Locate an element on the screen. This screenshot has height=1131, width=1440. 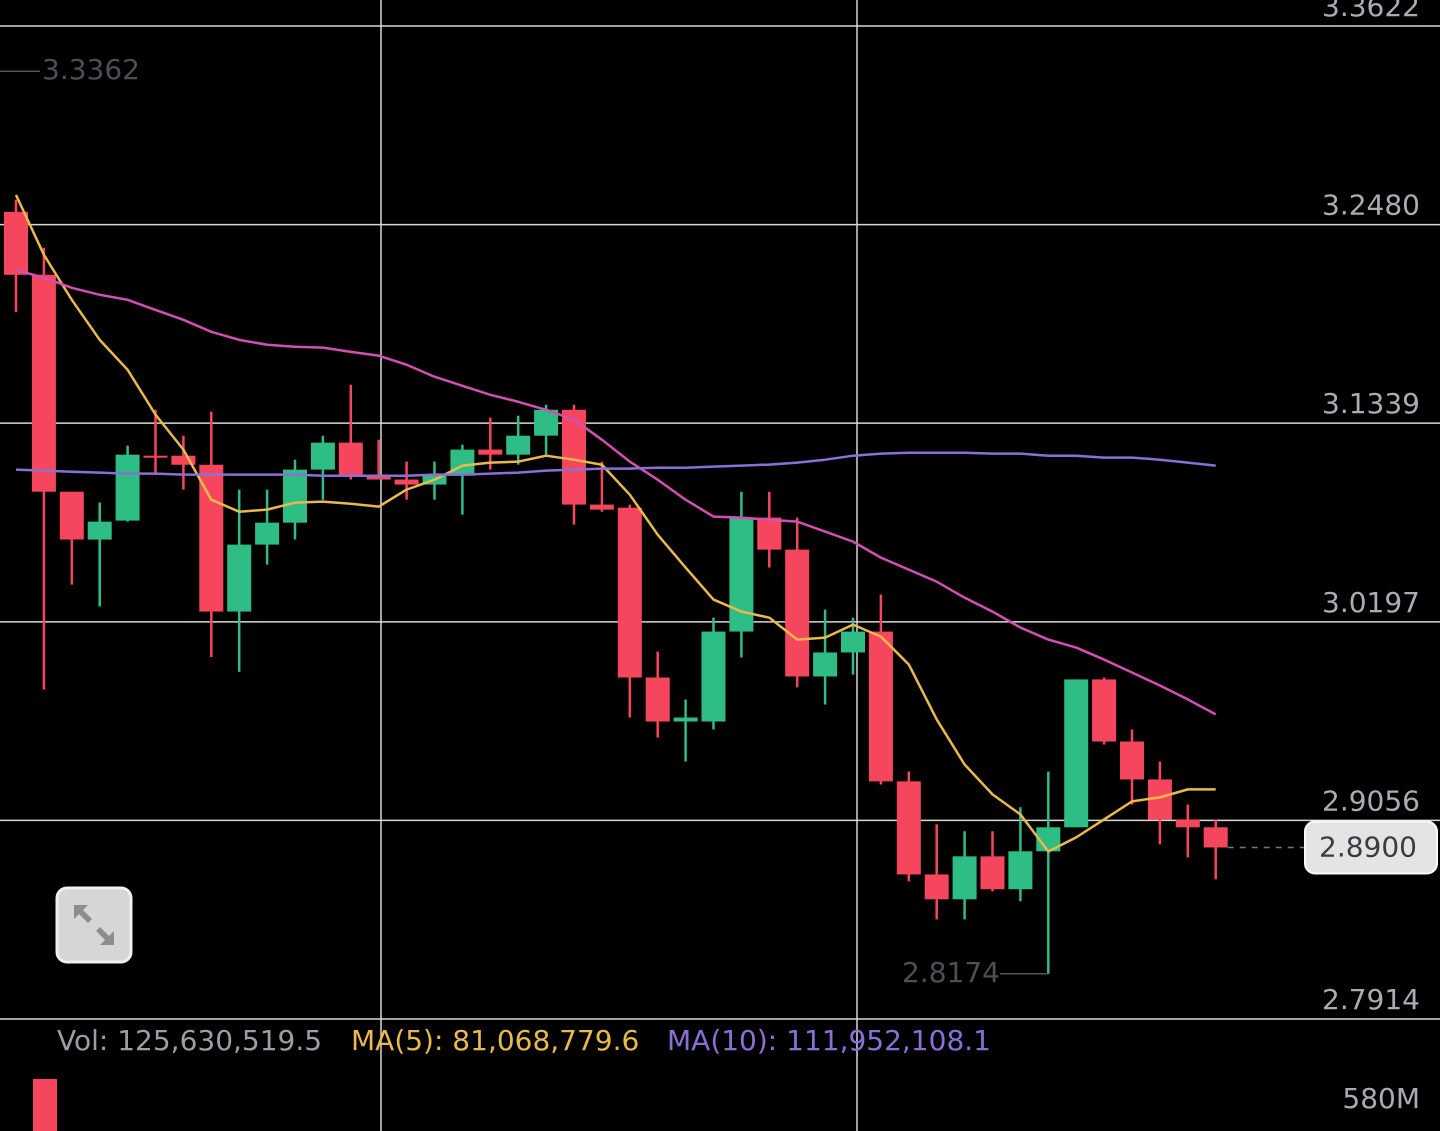
volume-bar is located at coordinates (45, 1105).